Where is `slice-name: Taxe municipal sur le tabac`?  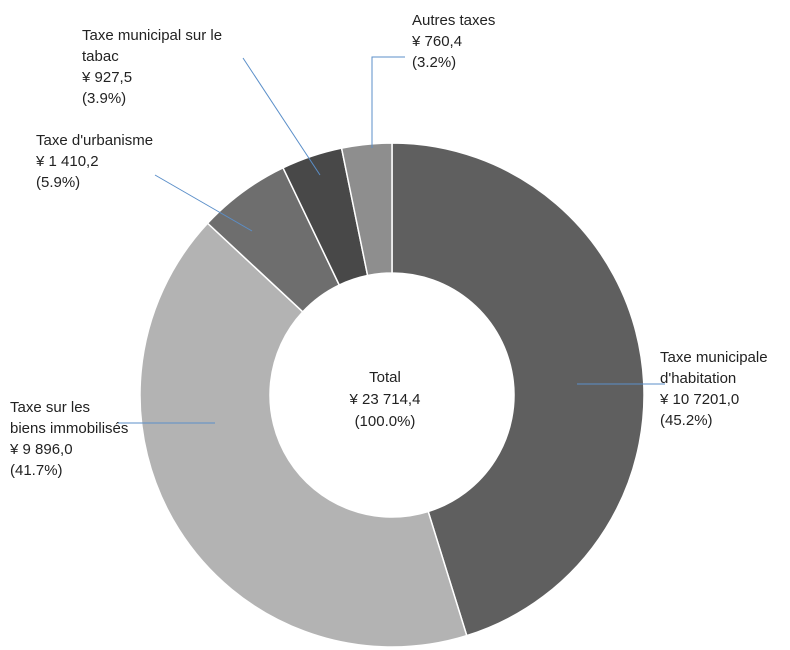
slice-name: Taxe municipal sur le tabac is located at coordinates (152, 46).